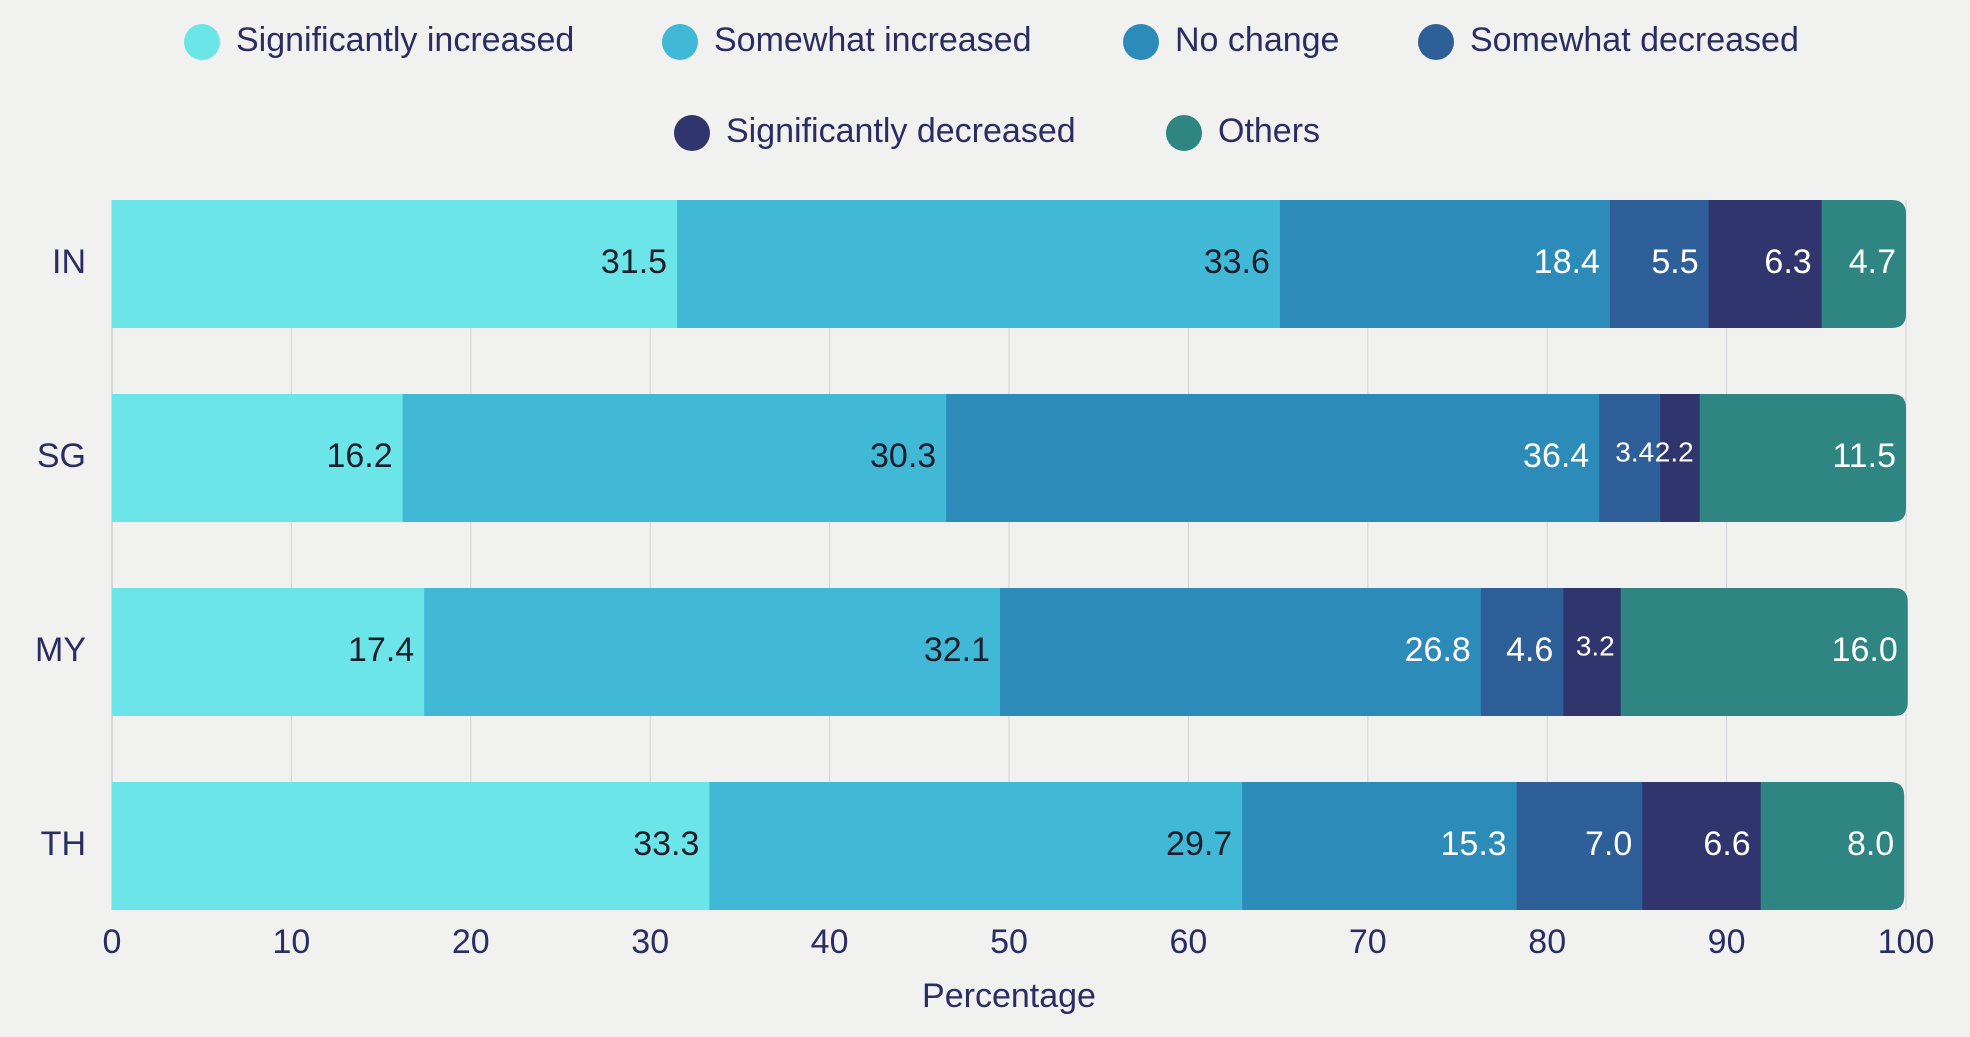  Describe the element at coordinates (202, 42) in the screenshot. I see `legend-swatch-significantly-increased` at that location.